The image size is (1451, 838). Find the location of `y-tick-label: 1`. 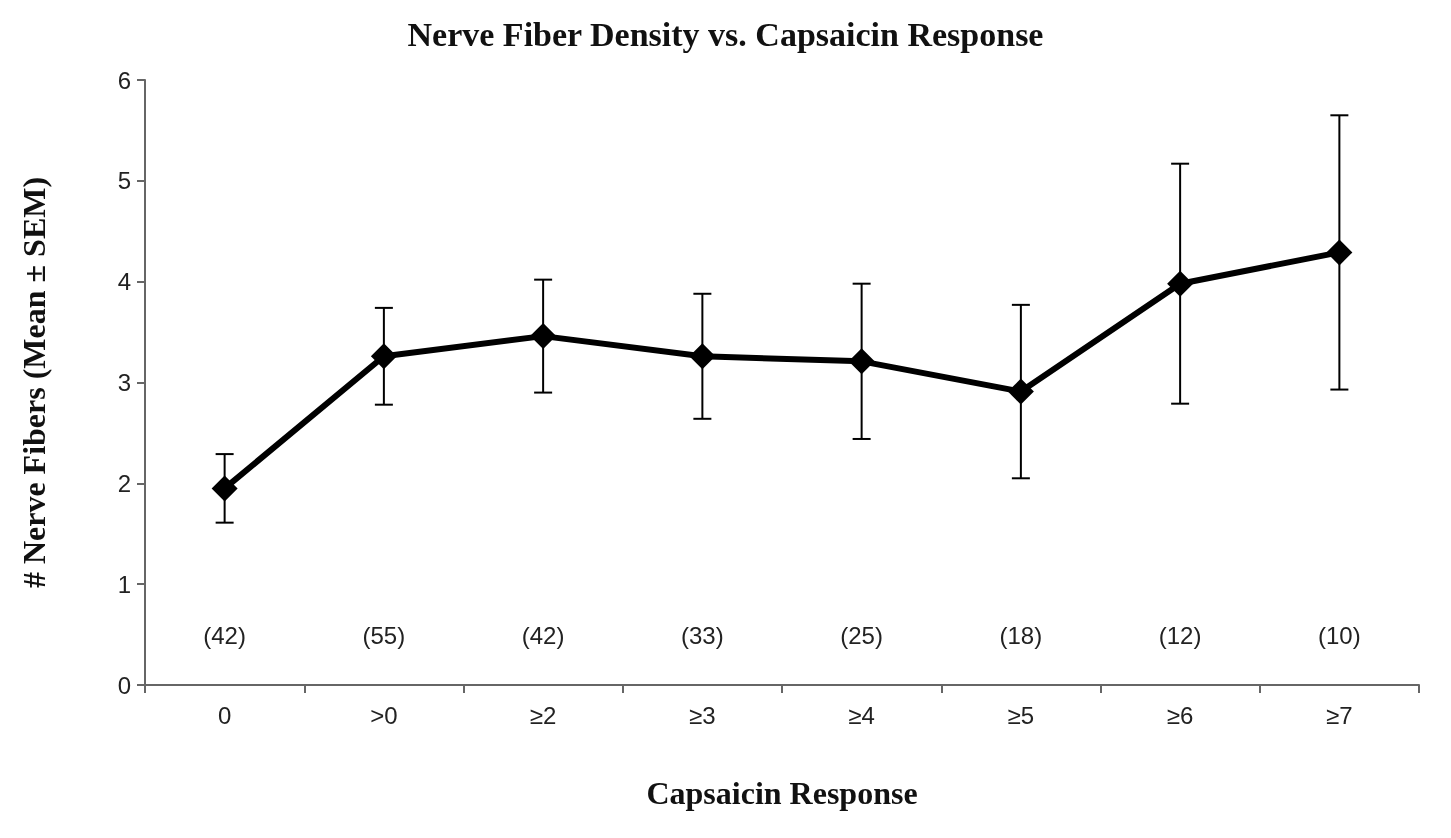

y-tick-label: 1 is located at coordinates (124, 584).